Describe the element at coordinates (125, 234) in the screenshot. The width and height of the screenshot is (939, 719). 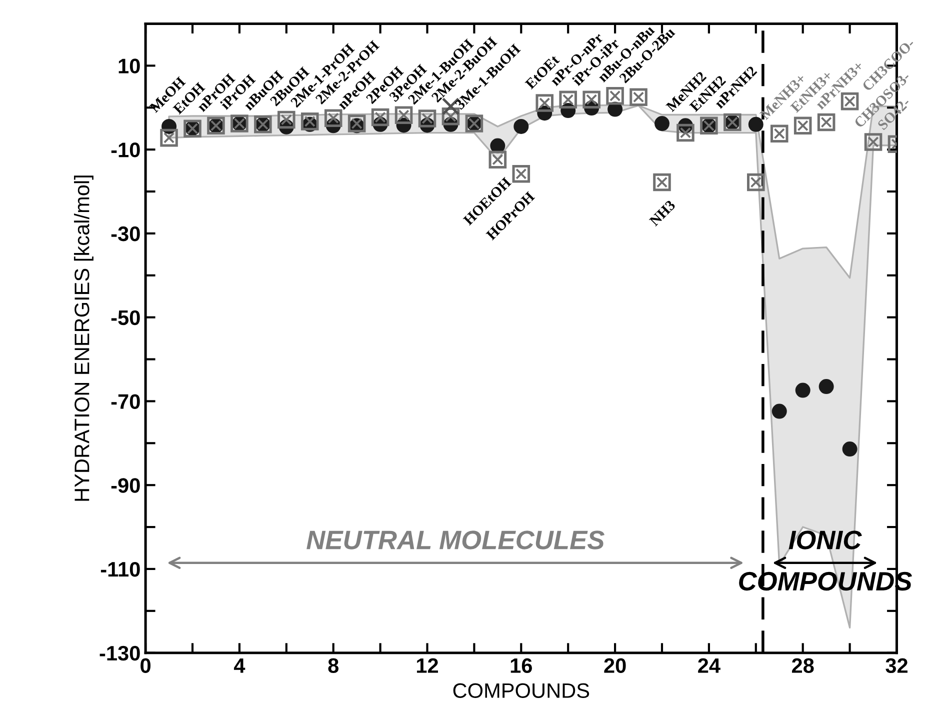
I see `y-tick-label: -30` at that location.